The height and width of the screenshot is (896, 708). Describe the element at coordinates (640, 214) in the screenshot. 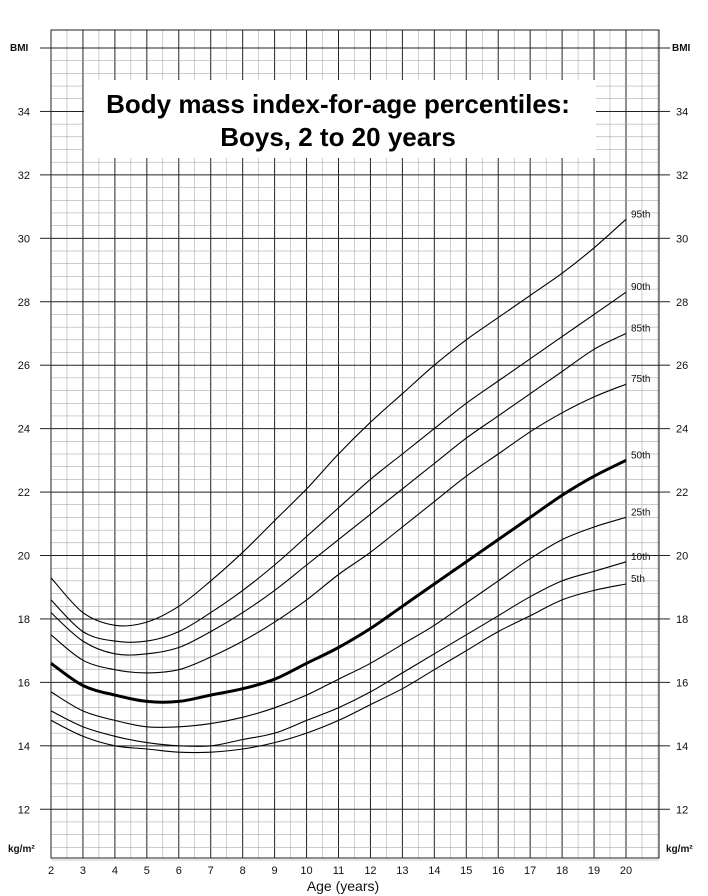

I see `percentile-label-95th: 95th` at that location.